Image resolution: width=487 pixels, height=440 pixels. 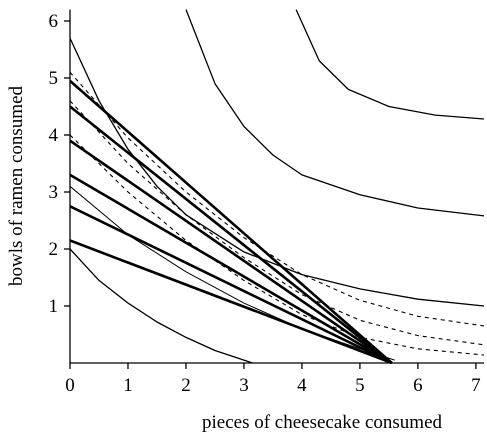 What do you see at coordinates (54, 192) in the screenshot?
I see `y-tick-label: 3` at bounding box center [54, 192].